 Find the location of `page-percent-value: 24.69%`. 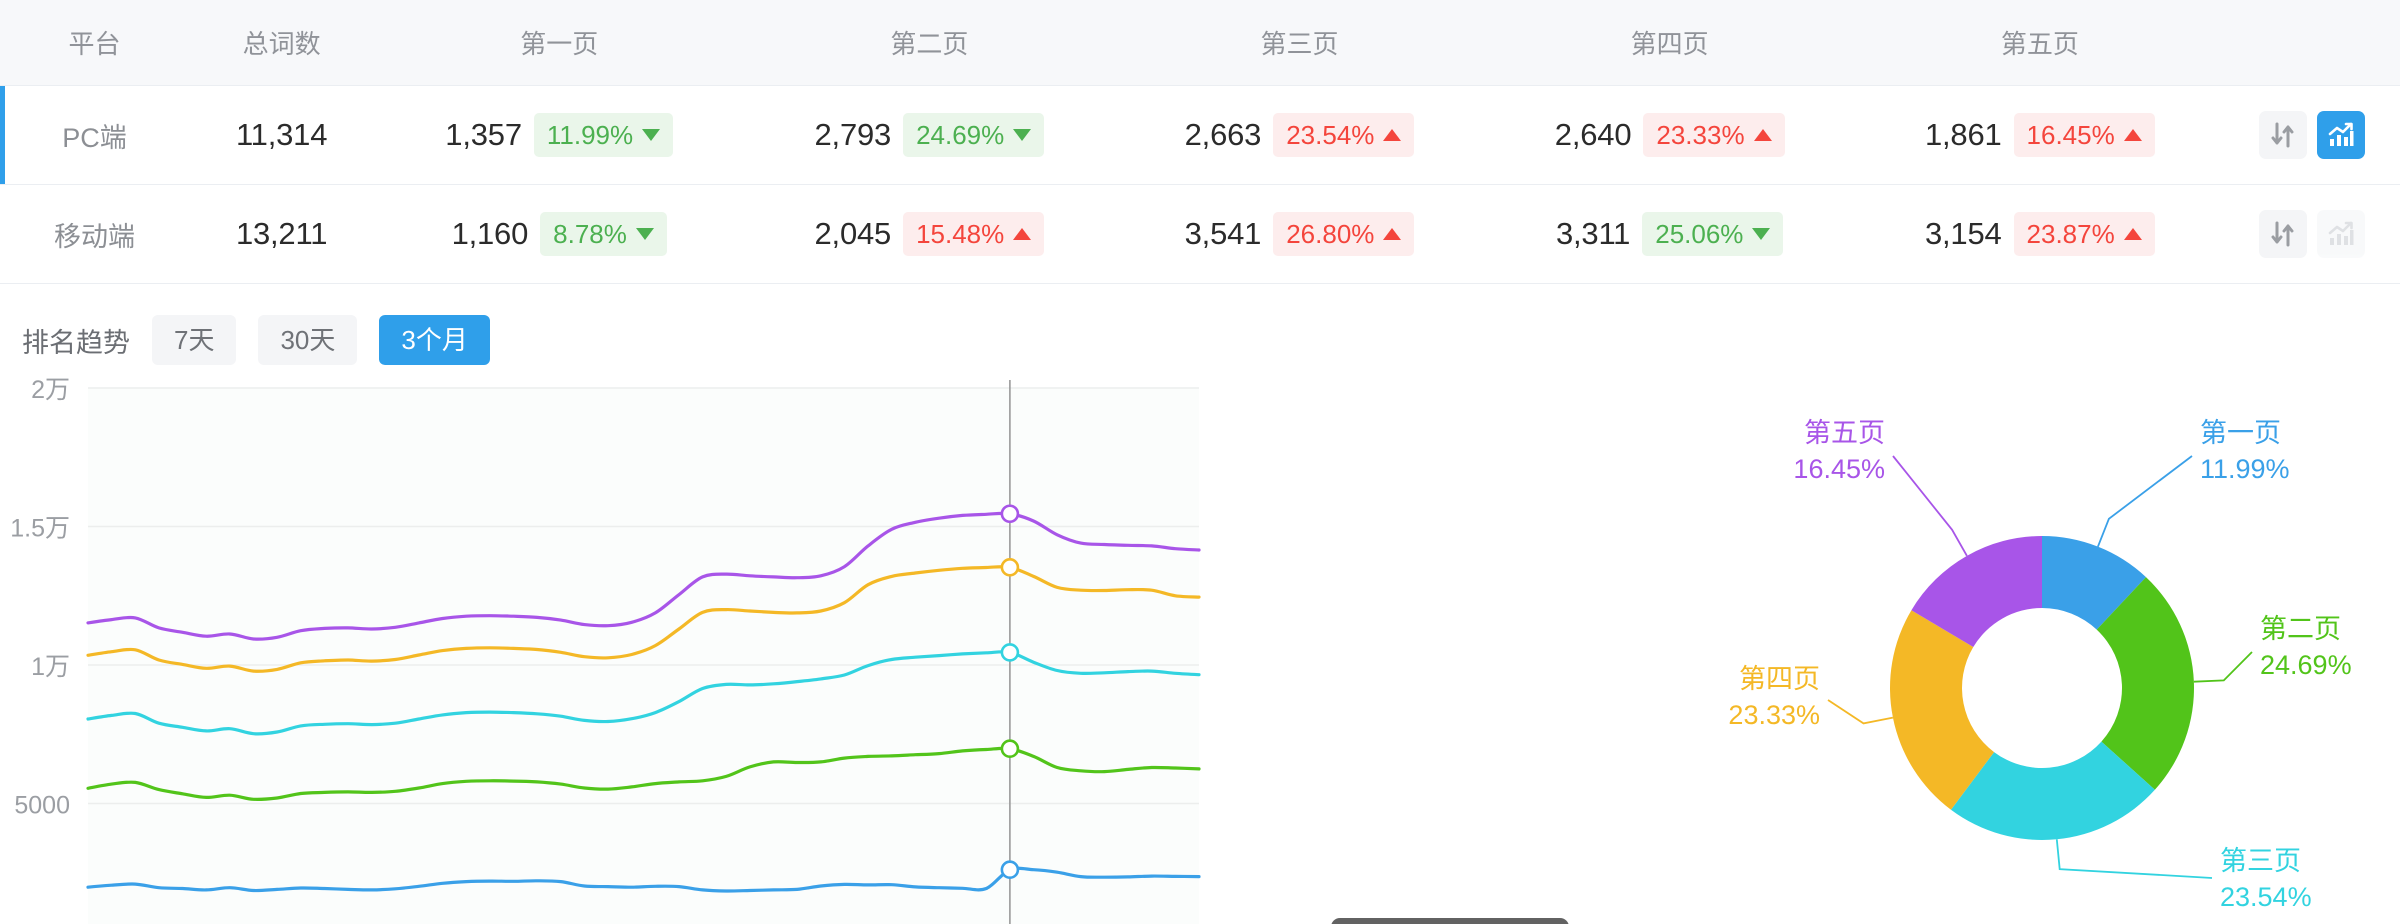

page-percent-value: 24.69% is located at coordinates (960, 135).